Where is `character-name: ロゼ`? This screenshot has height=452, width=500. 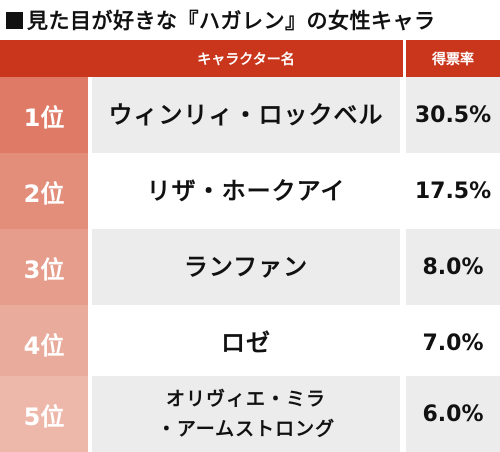 character-name: ロゼ is located at coordinates (246, 343).